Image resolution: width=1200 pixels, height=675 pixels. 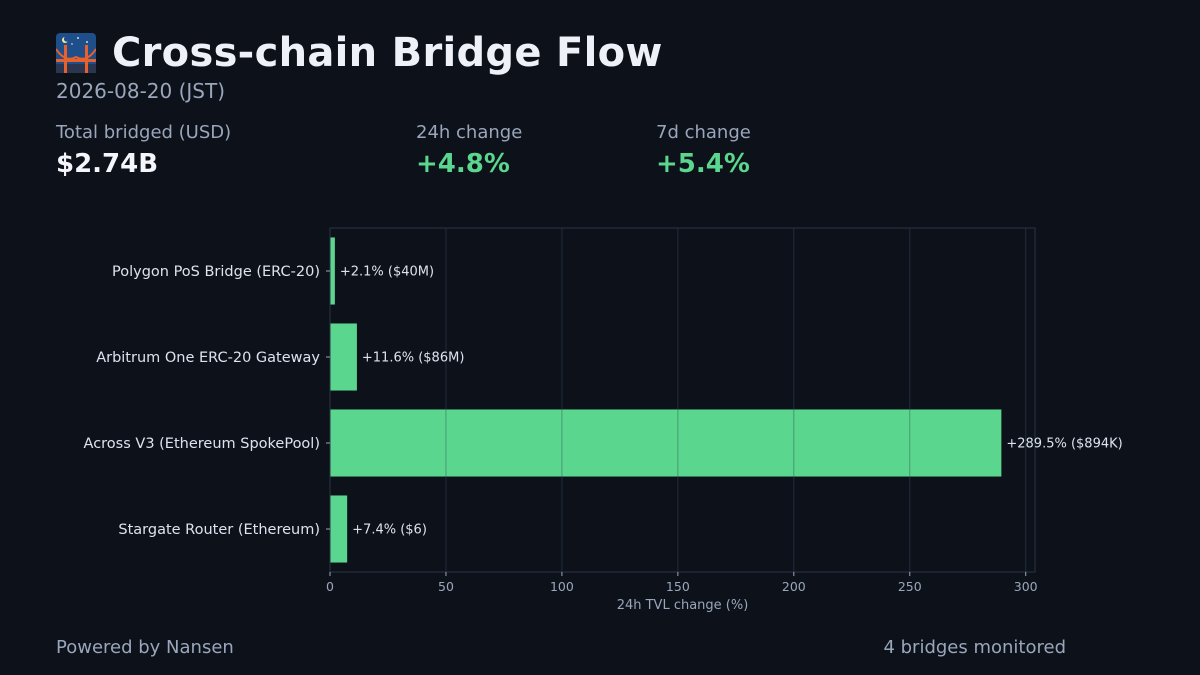 What do you see at coordinates (107, 164) in the screenshot?
I see `stat-value: $2.74B` at bounding box center [107, 164].